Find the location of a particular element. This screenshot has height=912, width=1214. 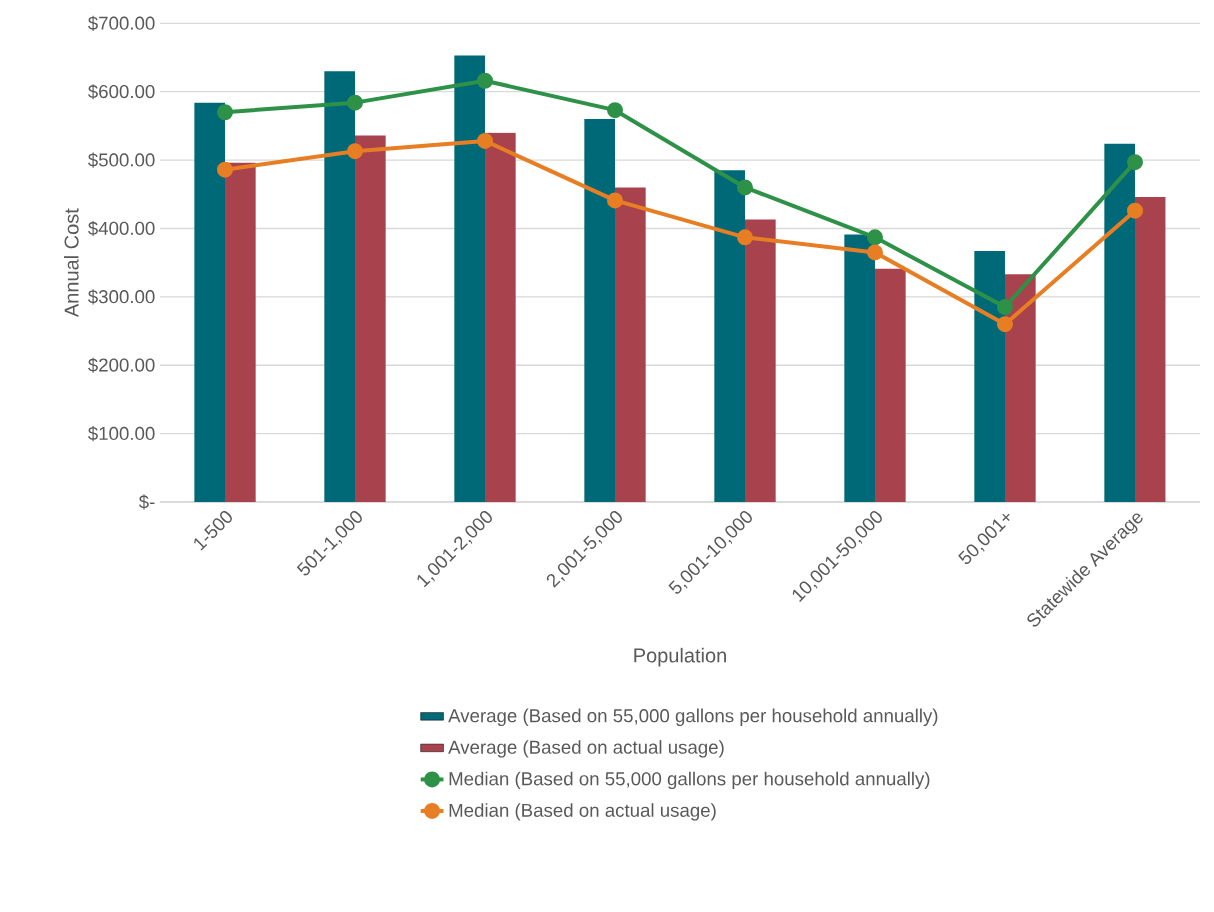

legend-label: Average (Based on 55,000 gallons per household annually) is located at coordinates (693, 717).